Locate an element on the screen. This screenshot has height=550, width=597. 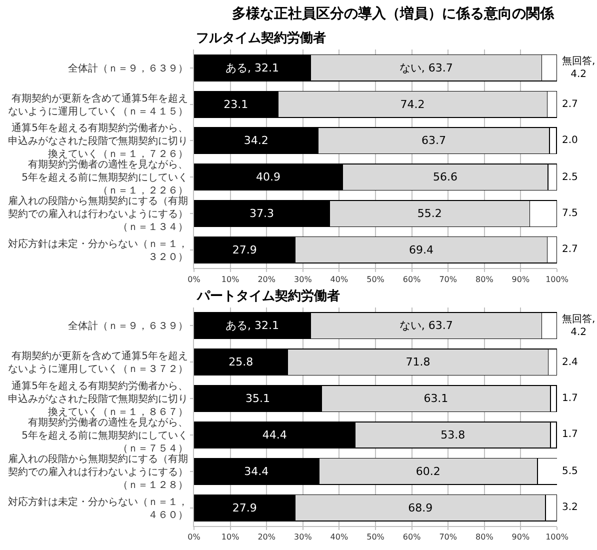
data-label: 63.1 is located at coordinates (436, 399).